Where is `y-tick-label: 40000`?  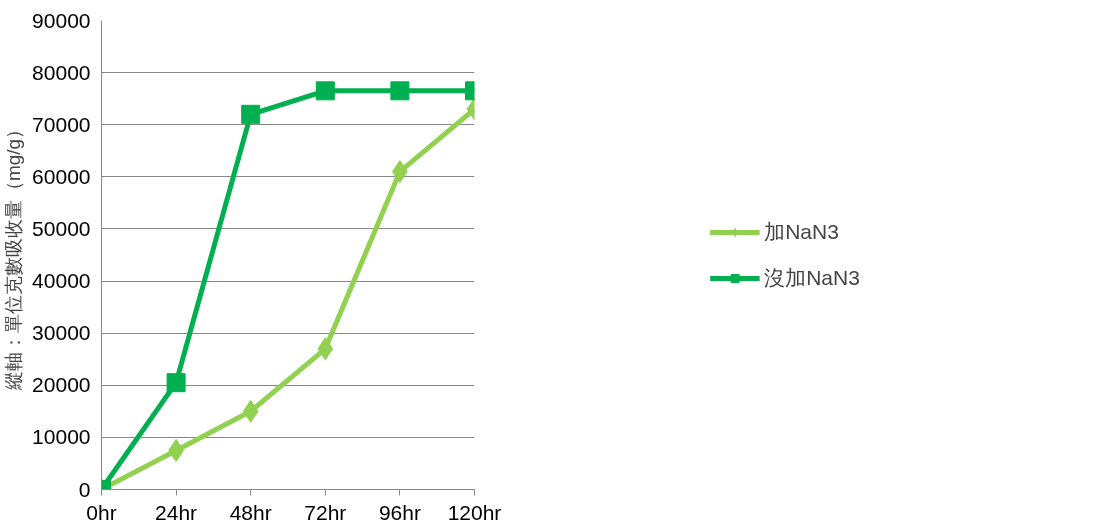 y-tick-label: 40000 is located at coordinates (61, 281).